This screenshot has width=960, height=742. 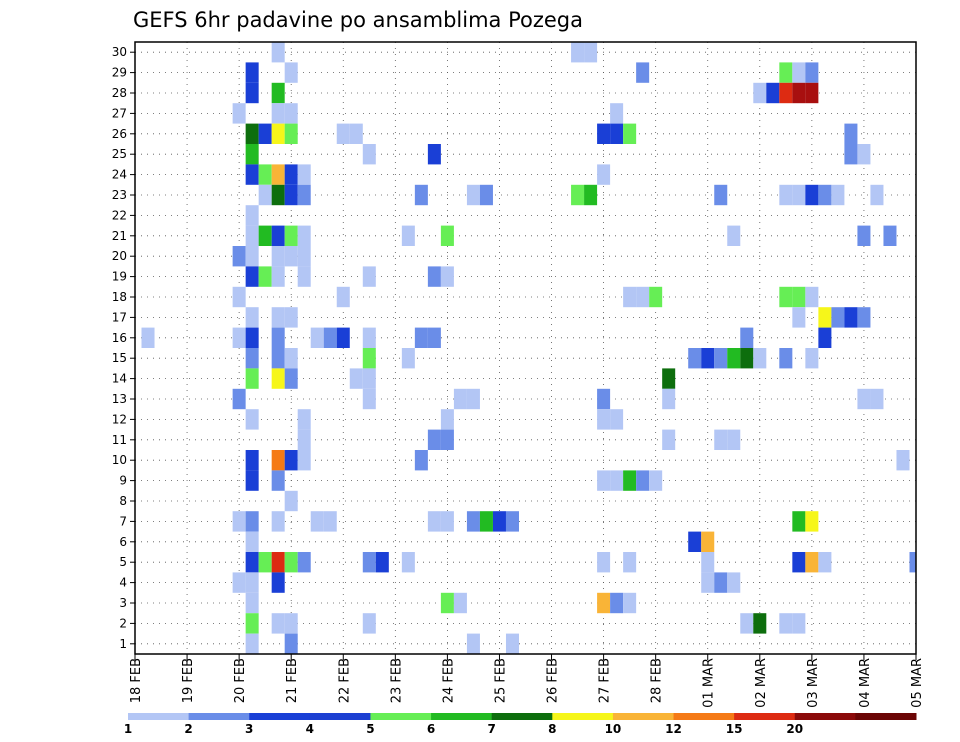 What do you see at coordinates (136, 680) in the screenshot?
I see `x-tick-label: 18 FEB` at bounding box center [136, 680].